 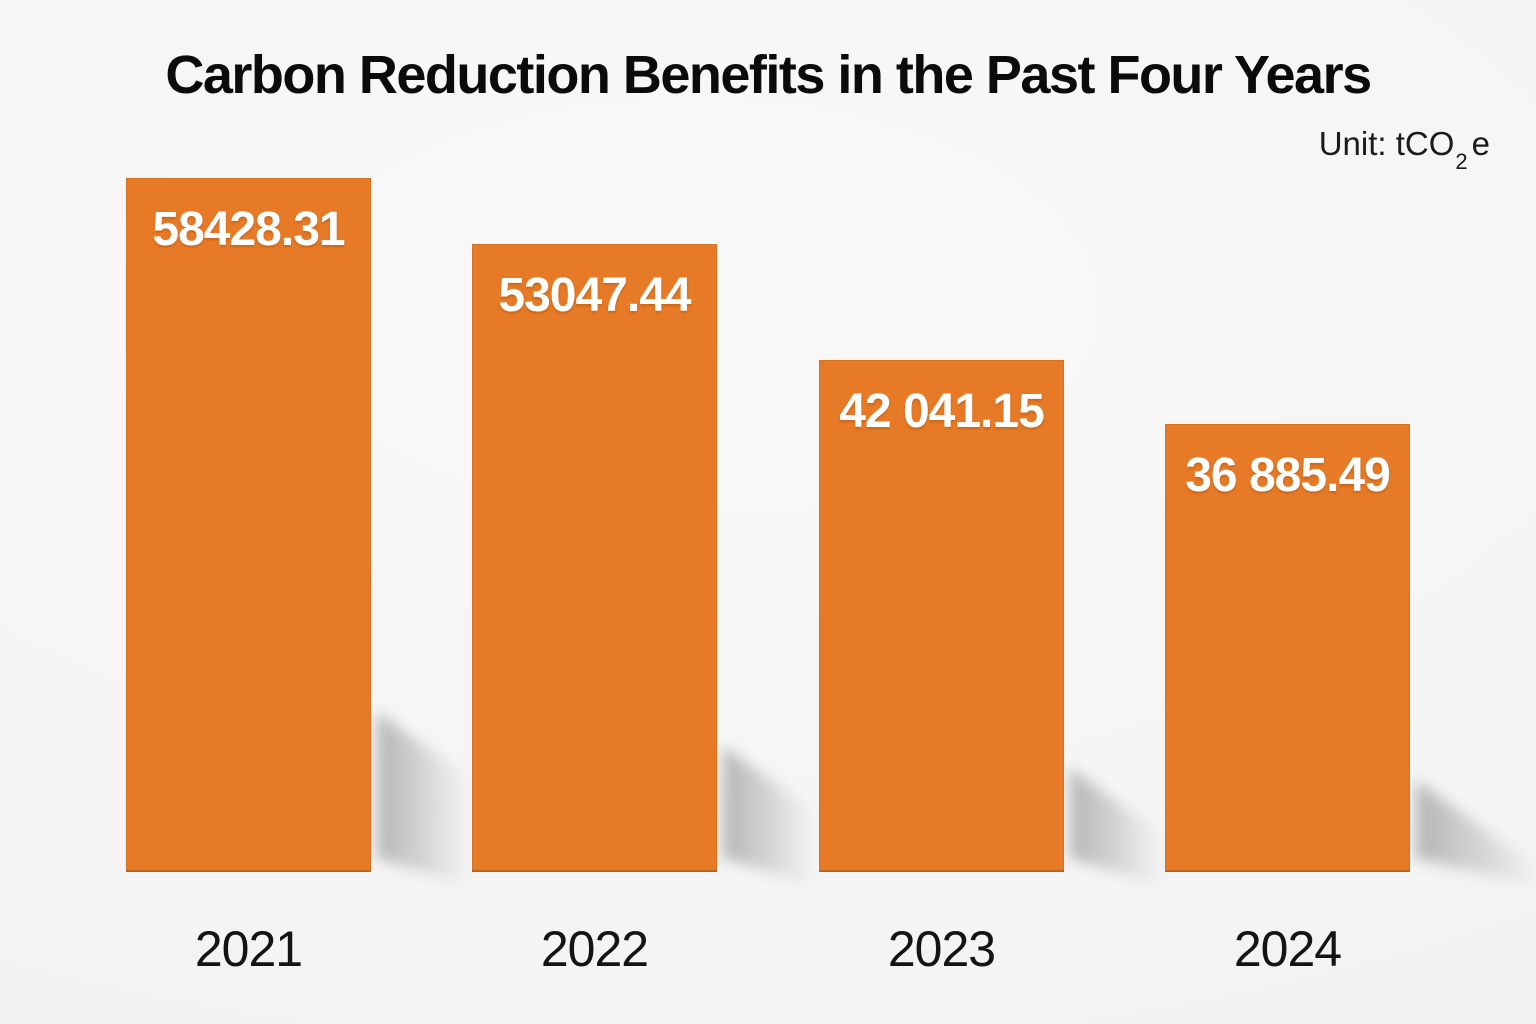 What do you see at coordinates (248, 229) in the screenshot?
I see `bar-value-label-2021: 58428.31` at bounding box center [248, 229].